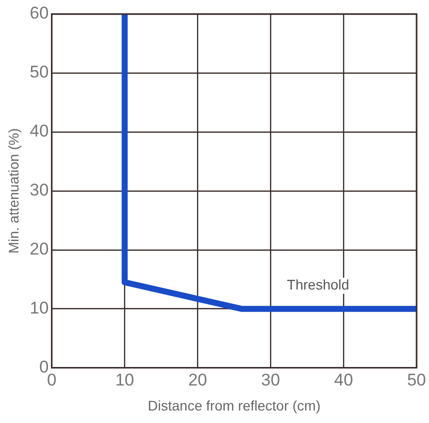 The height and width of the screenshot is (423, 429). Describe the element at coordinates (198, 380) in the screenshot. I see `x-tick-label: 20` at that location.